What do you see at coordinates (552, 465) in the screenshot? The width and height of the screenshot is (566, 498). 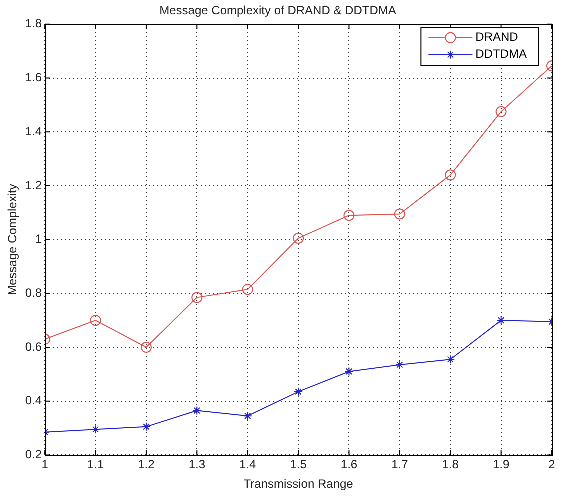 I see `x-tick-label: 2` at bounding box center [552, 465].